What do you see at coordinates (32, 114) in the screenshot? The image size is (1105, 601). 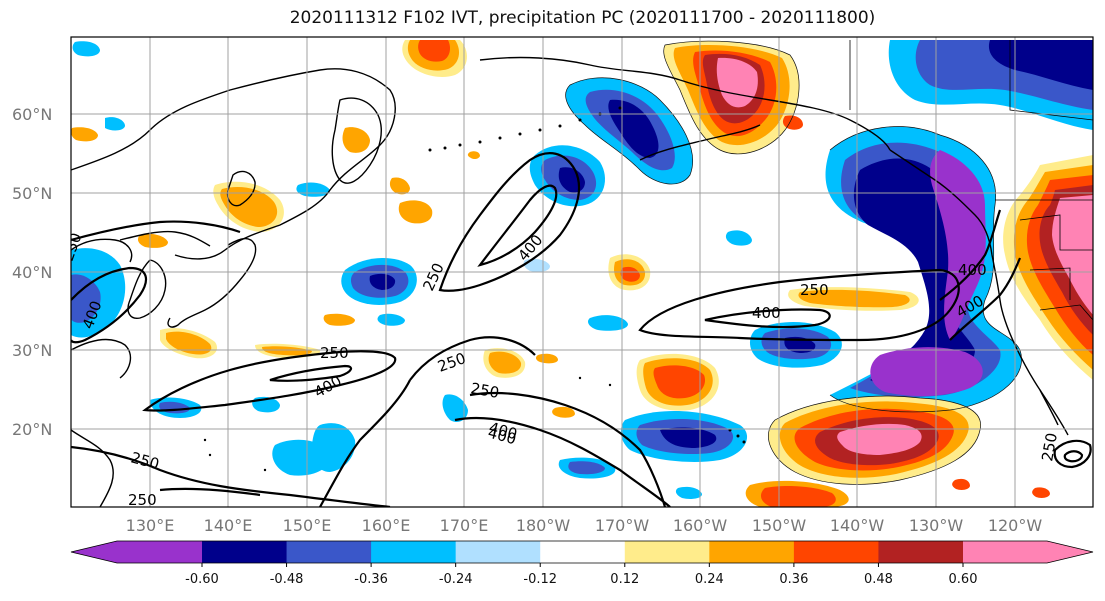 I see `lat-label-60n: 60°N` at bounding box center [32, 114].